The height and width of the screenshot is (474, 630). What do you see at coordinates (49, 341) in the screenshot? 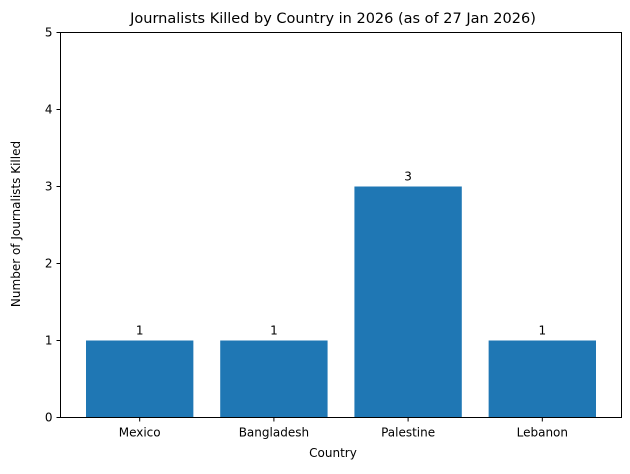
I see `y-tick-label: 1` at bounding box center [49, 341].